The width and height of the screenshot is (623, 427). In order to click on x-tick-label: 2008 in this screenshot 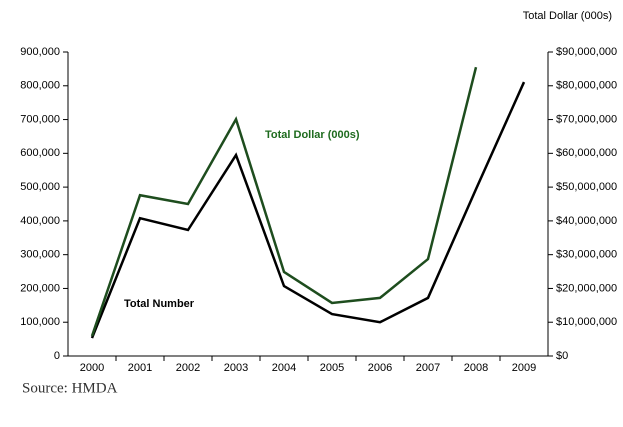, I will do `click(476, 368)`.